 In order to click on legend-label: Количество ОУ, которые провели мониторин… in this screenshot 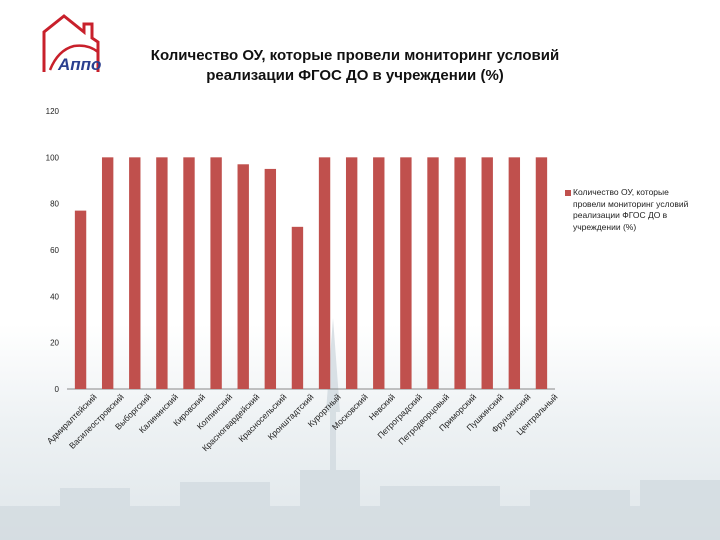, I will do `click(631, 209)`.